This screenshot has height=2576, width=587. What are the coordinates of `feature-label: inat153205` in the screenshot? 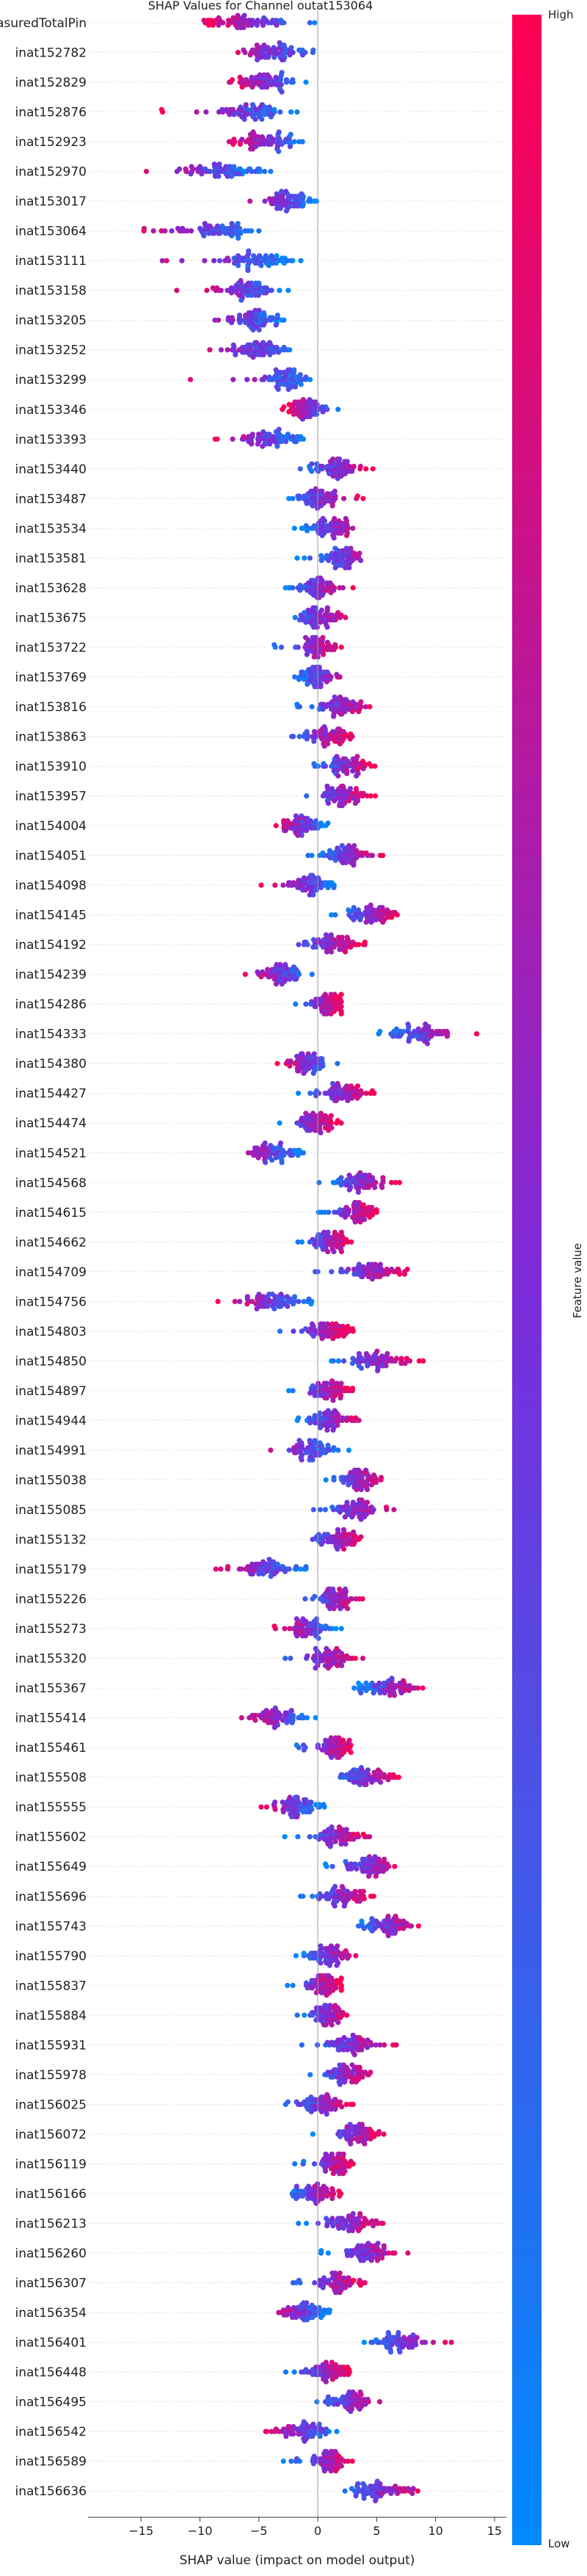 It's located at (51, 320).